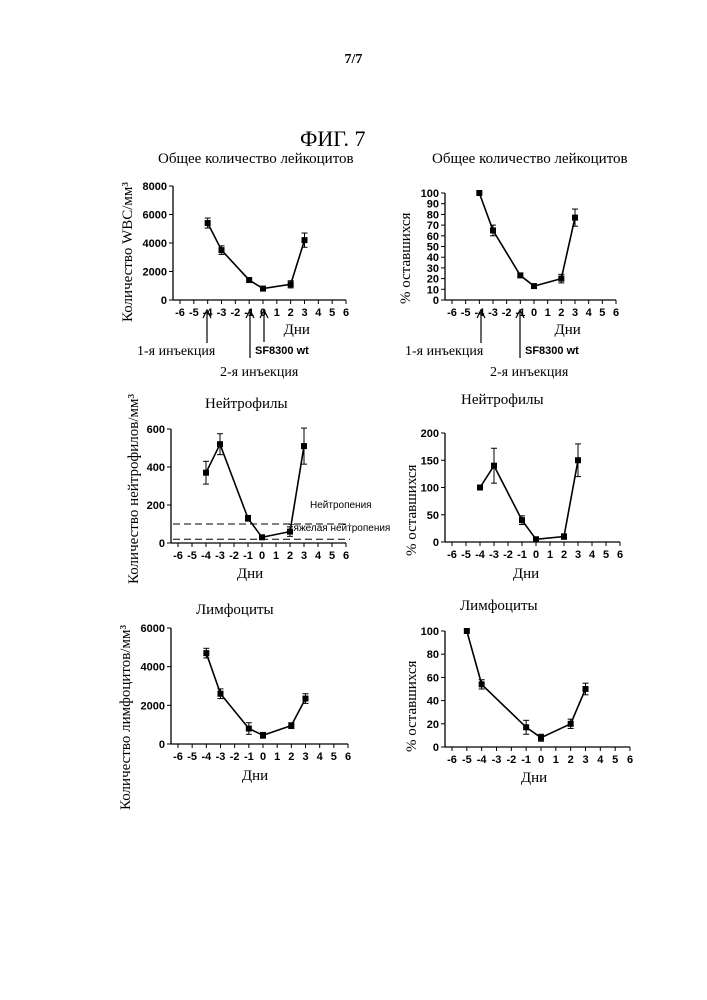  Describe the element at coordinates (153, 706) in the screenshot. I see `y-tick-label: 2000` at that location.